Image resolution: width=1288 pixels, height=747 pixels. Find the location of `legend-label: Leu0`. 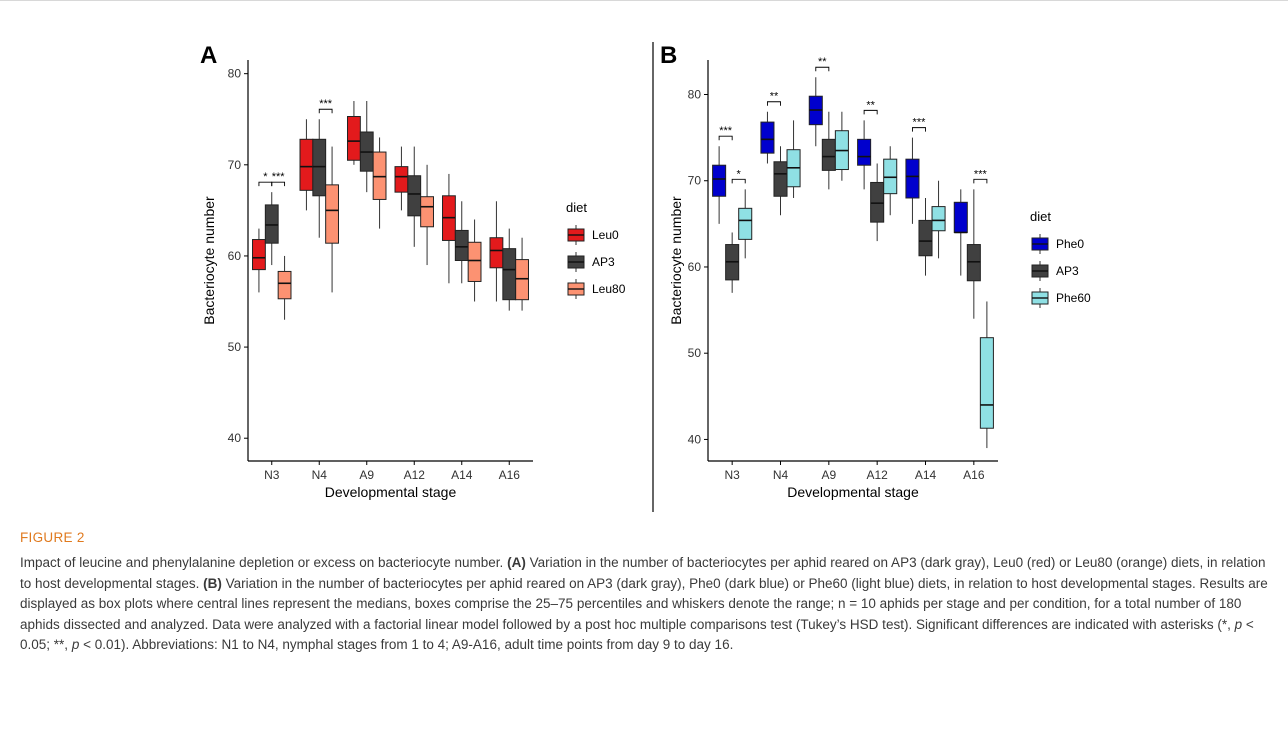

legend-label: Leu0 is located at coordinates (605, 235).